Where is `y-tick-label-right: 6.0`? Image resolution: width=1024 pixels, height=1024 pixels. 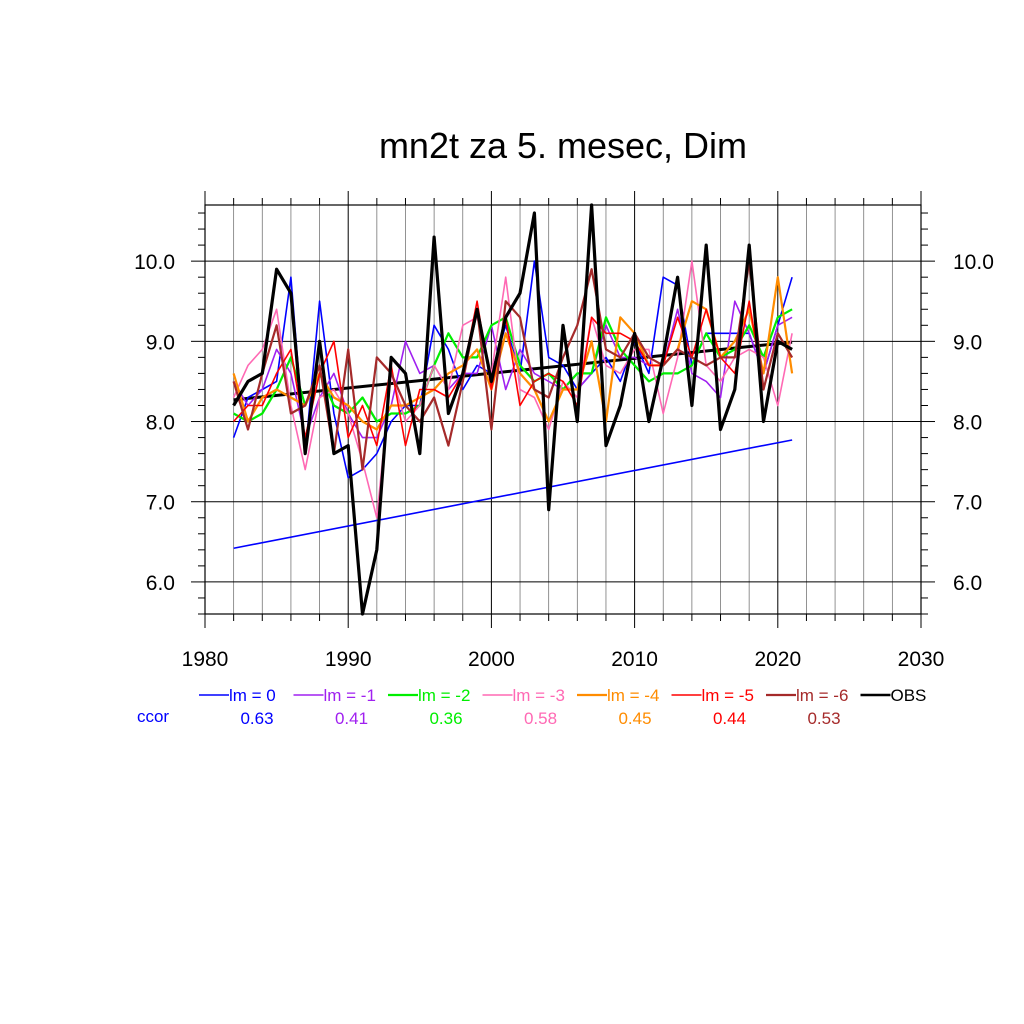 y-tick-label-right: 6.0 is located at coordinates (967, 583).